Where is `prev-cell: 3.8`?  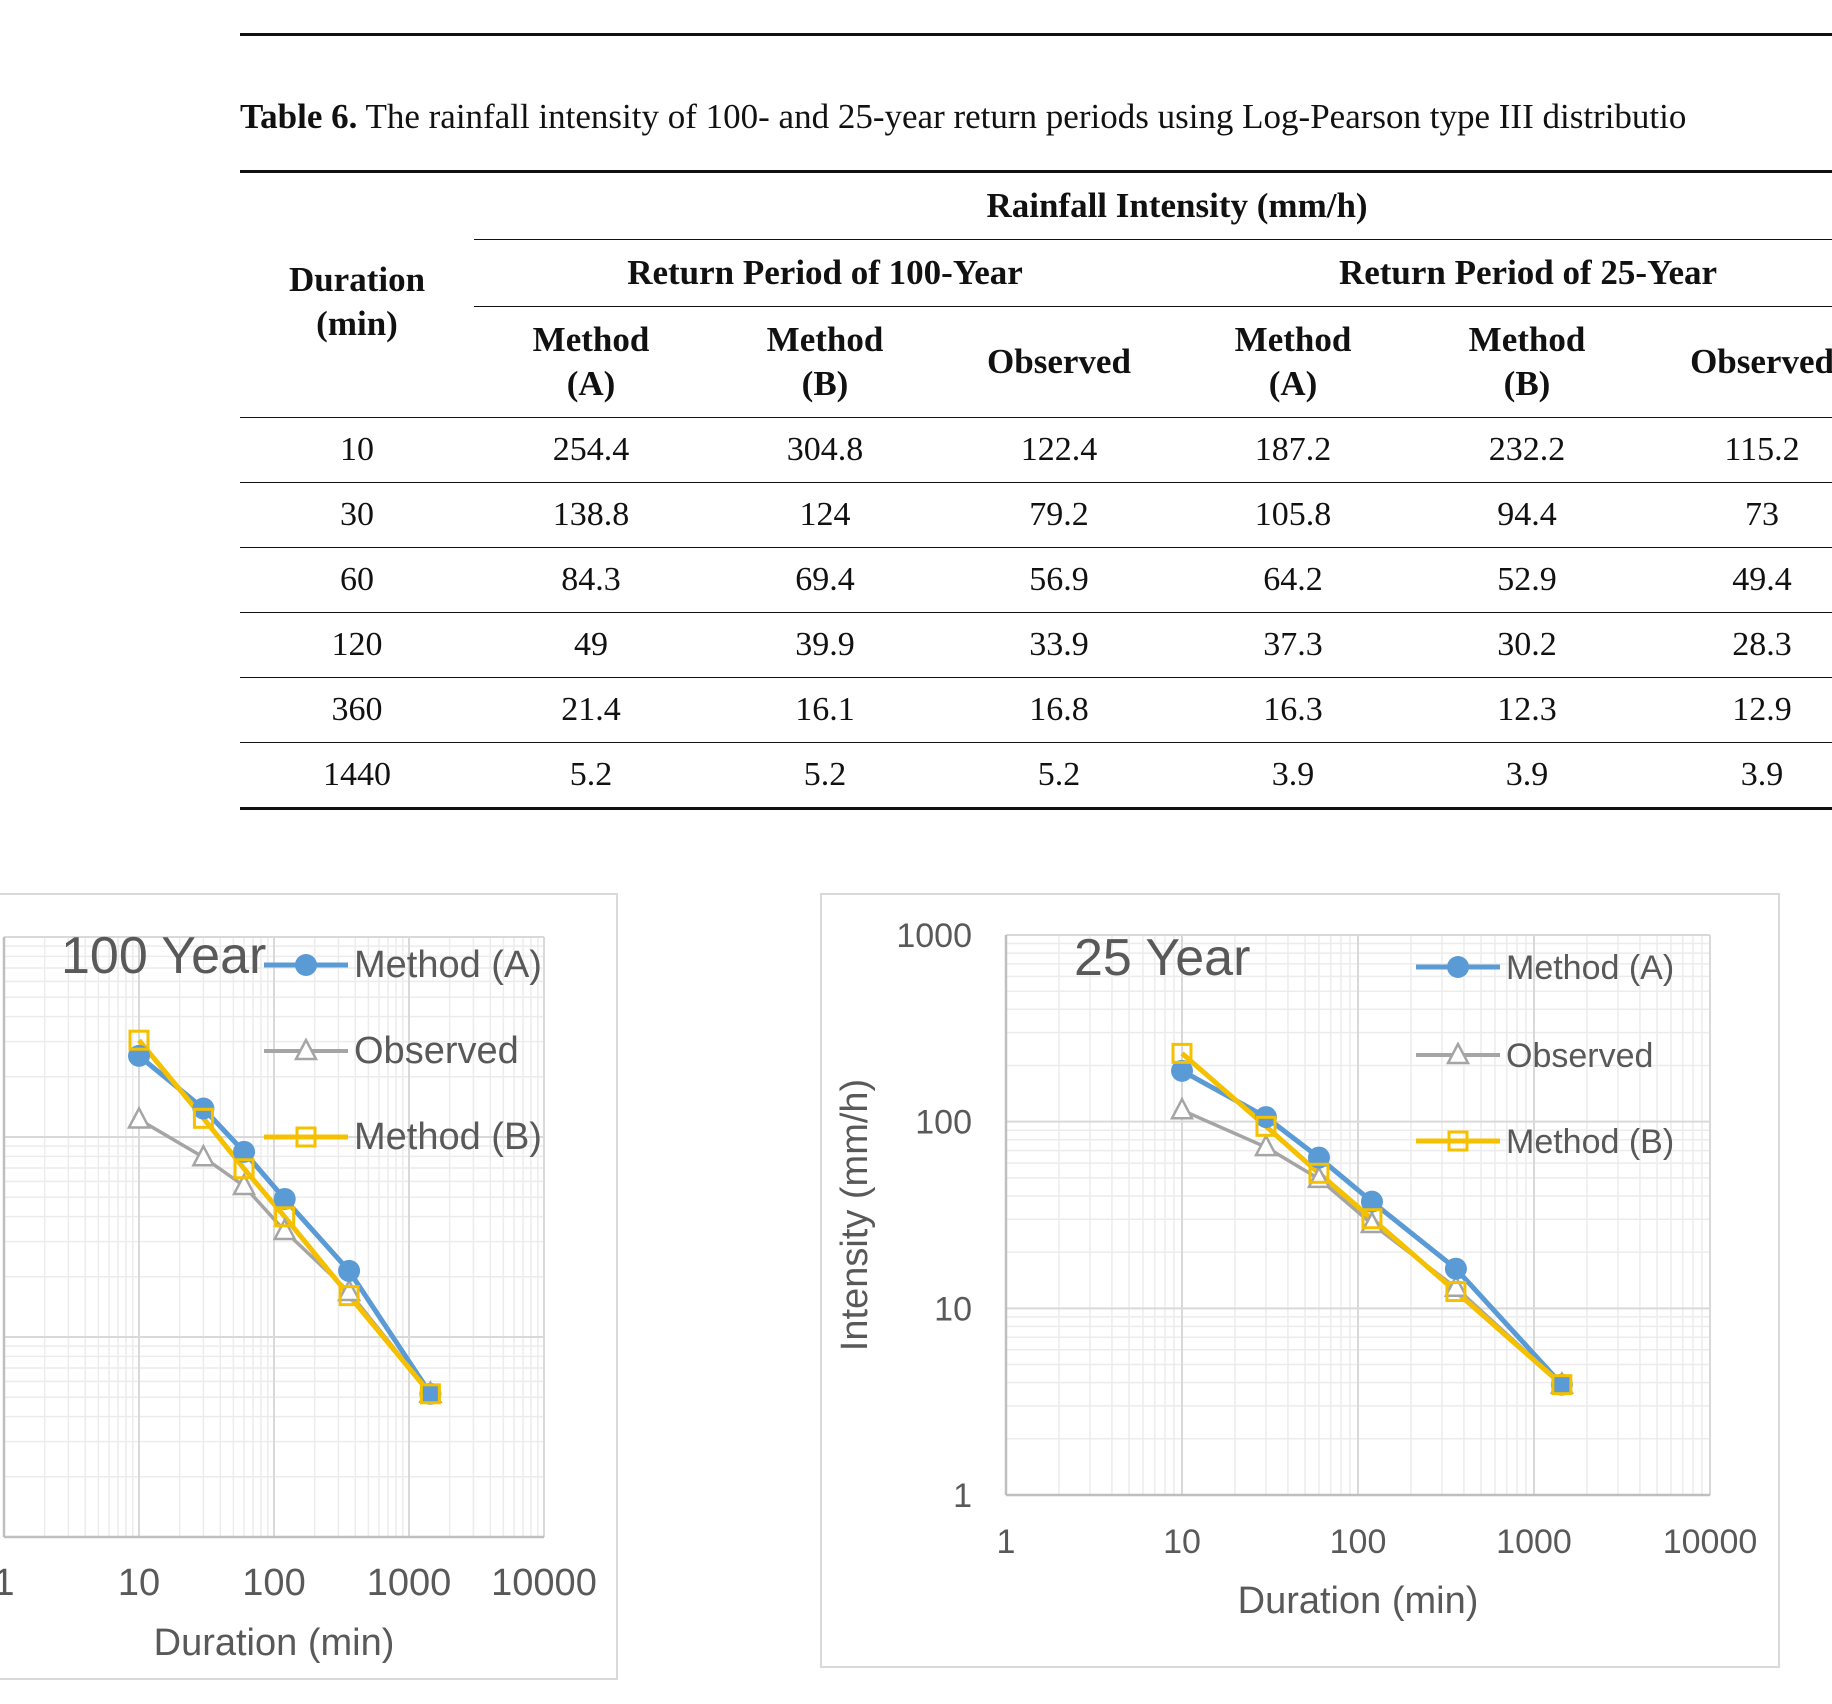 prev-cell: 3.8 is located at coordinates (1738, 4).